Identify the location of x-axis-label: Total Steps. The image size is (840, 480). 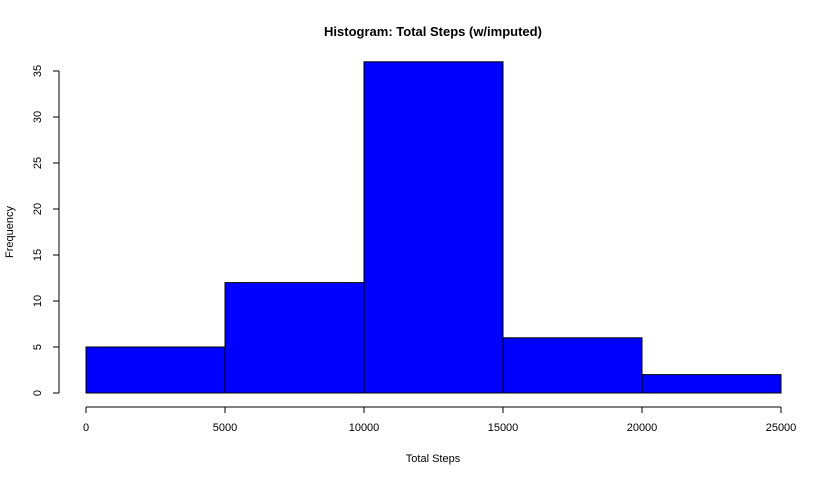
(433, 459).